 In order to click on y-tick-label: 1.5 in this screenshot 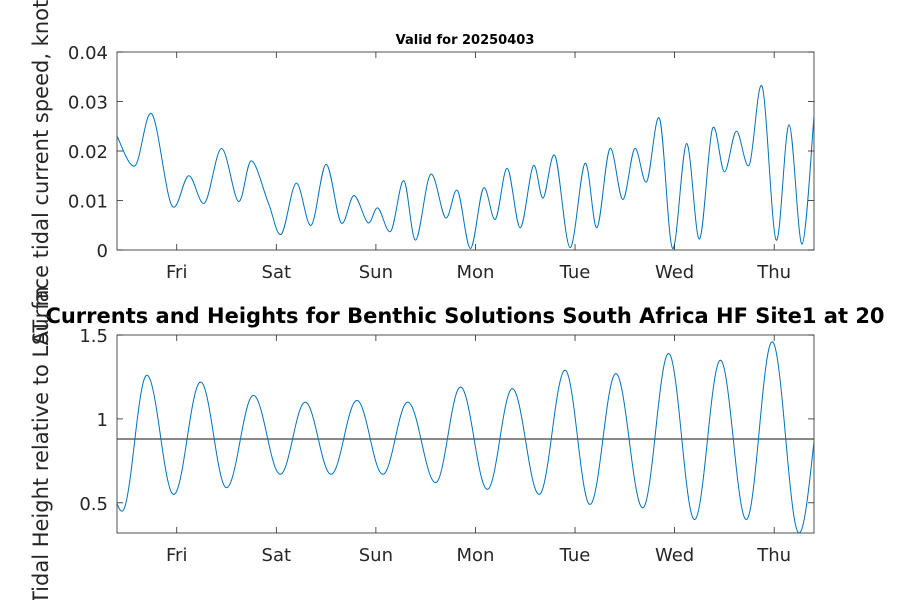, I will do `click(93, 336)`.